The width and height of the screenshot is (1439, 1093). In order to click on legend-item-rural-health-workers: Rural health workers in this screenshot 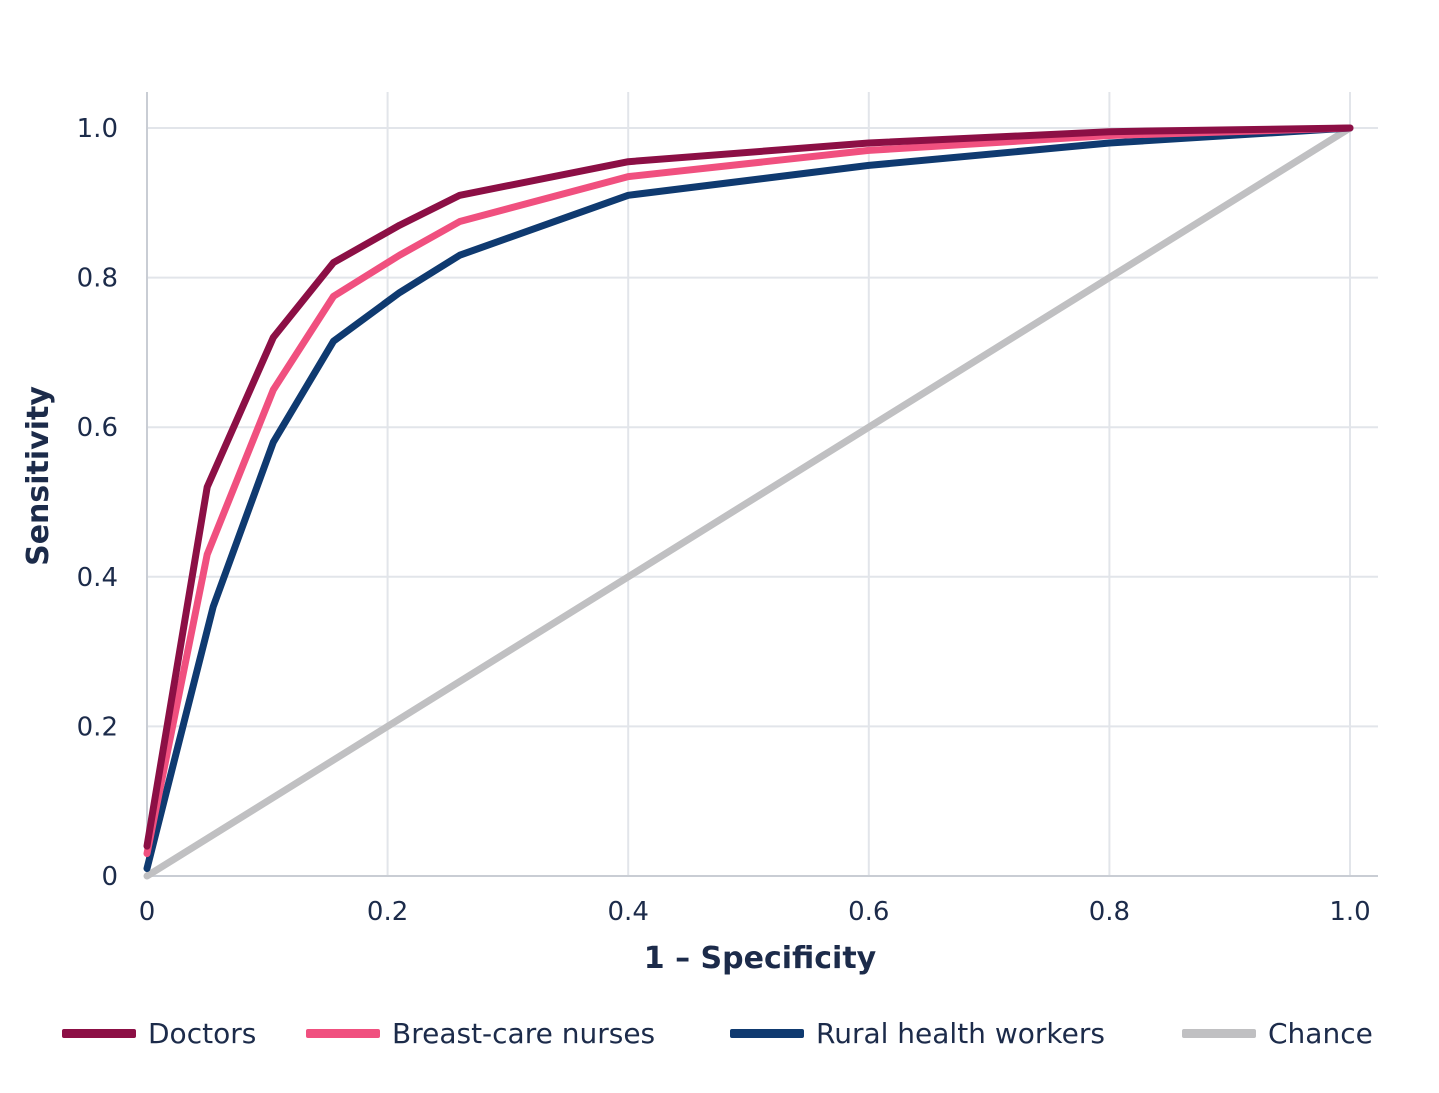, I will do `click(917, 1033)`.